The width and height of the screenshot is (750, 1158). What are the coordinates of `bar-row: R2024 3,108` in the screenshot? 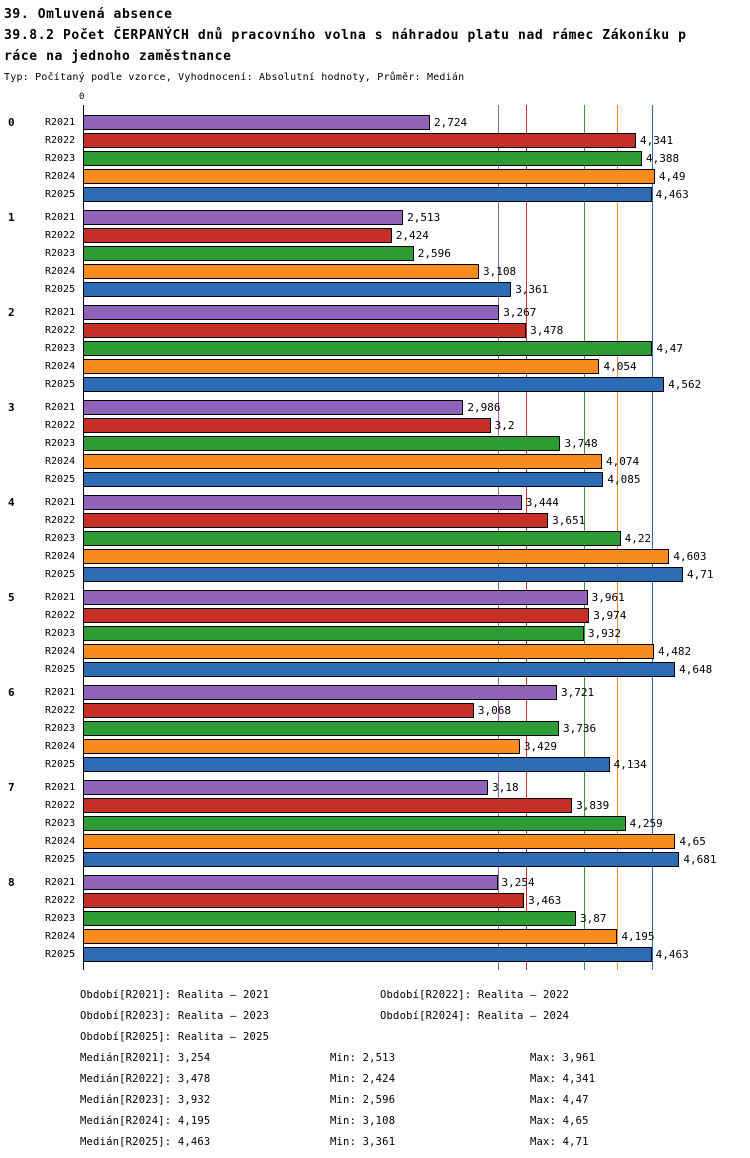 It's located at (375, 271).